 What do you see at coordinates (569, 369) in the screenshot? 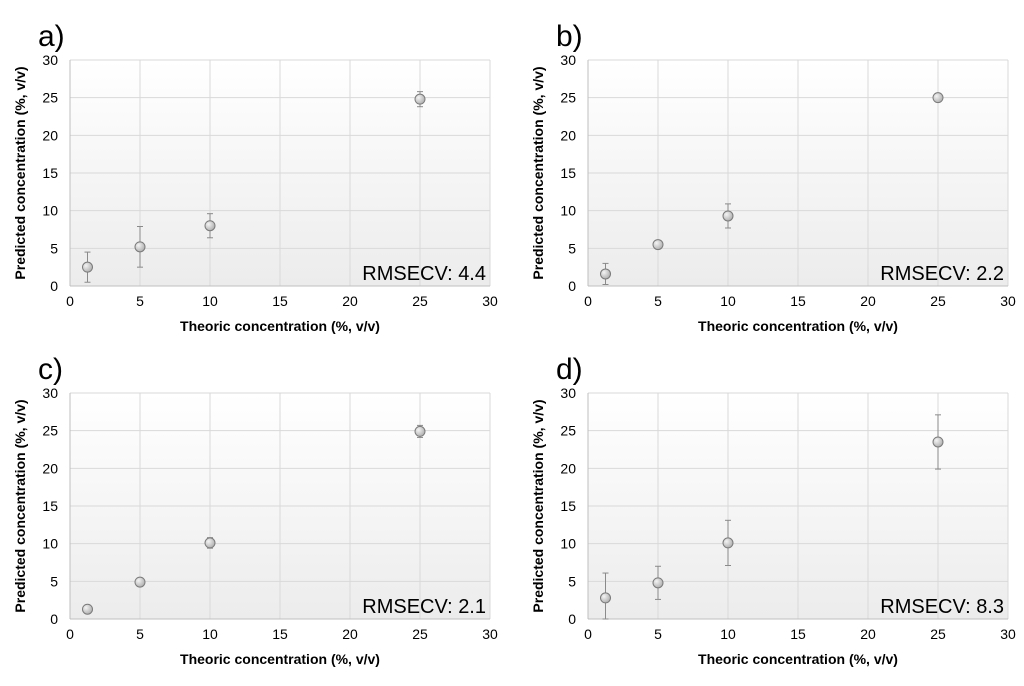
I see `panel-label: d)` at bounding box center [569, 369].